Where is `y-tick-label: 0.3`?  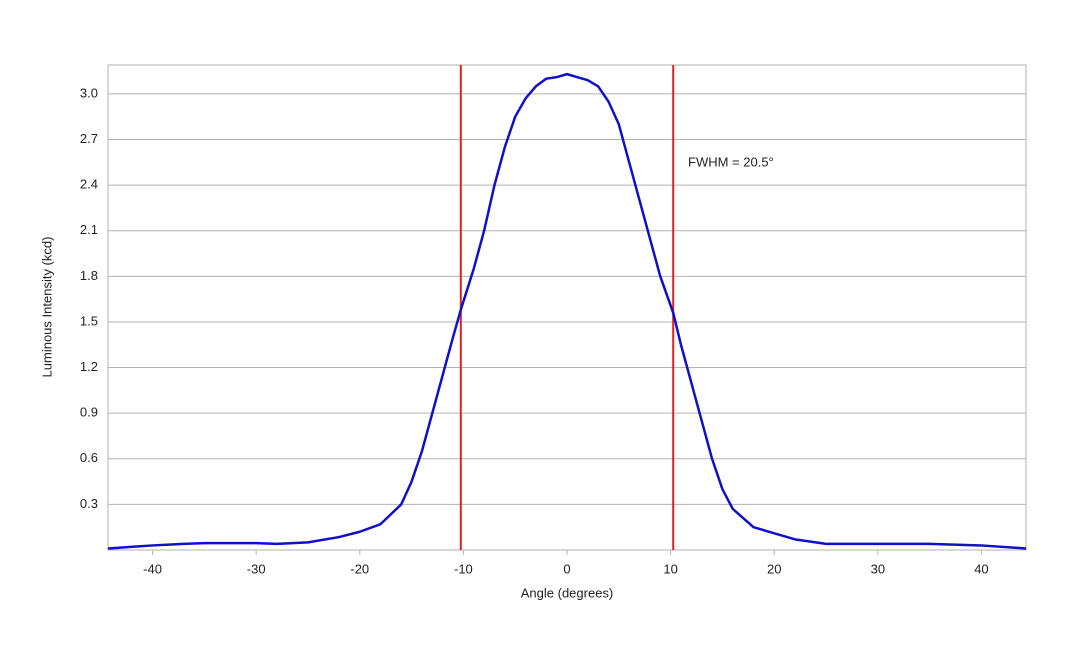
y-tick-label: 0.3 is located at coordinates (89, 503).